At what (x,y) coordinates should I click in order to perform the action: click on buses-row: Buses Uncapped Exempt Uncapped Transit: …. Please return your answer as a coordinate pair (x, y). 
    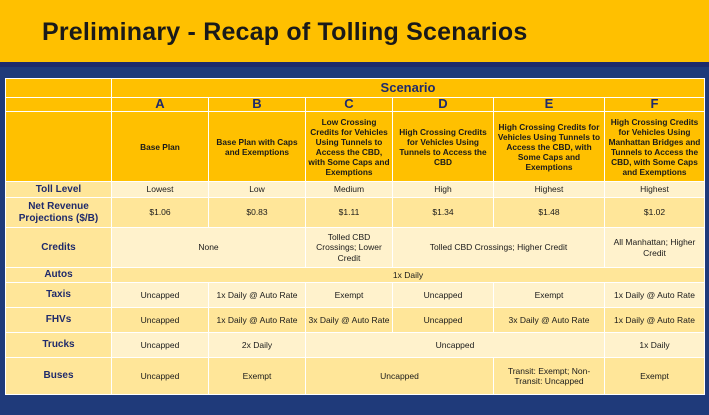
    Looking at the image, I should click on (355, 376).